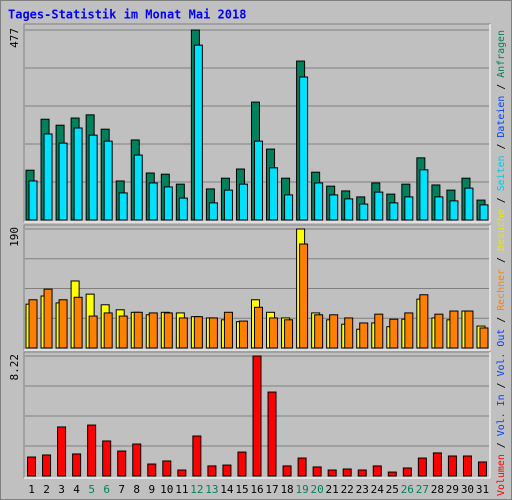  What do you see at coordinates (501, 353) in the screenshot?
I see `legend-entry: Vol. Out` at bounding box center [501, 353].